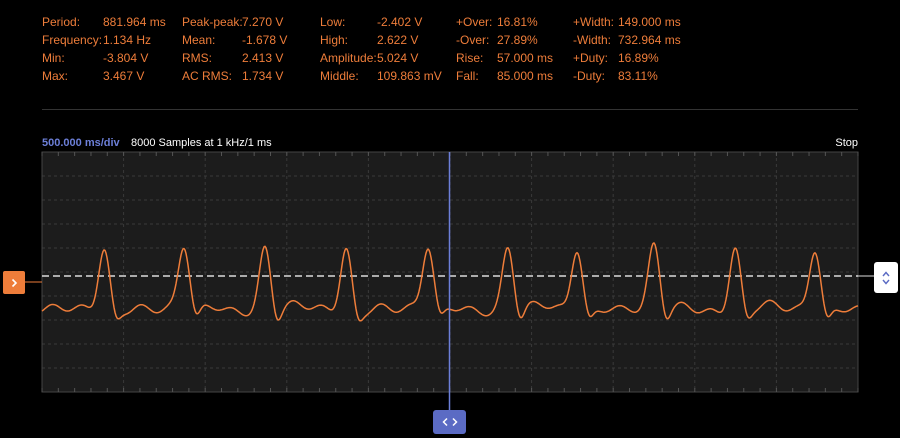  I want to click on measurement-label: Frequency:, so click(72, 40).